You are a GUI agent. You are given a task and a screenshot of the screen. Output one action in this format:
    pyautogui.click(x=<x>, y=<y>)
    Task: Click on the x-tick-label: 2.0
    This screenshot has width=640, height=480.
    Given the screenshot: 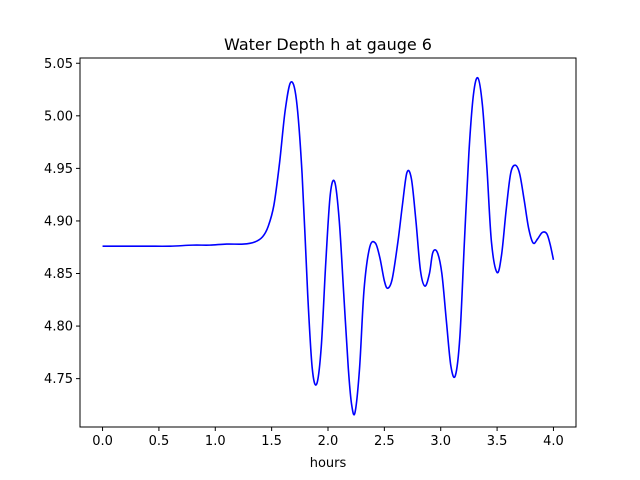 What is the action you would take?
    pyautogui.click(x=328, y=441)
    